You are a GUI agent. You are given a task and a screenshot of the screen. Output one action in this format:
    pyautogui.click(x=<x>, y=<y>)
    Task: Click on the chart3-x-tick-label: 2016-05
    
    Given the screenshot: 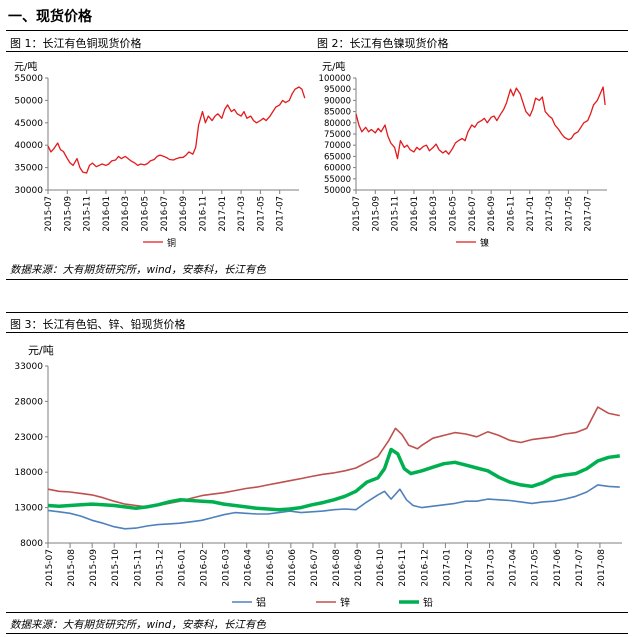 What is the action you would take?
    pyautogui.click(x=271, y=568)
    